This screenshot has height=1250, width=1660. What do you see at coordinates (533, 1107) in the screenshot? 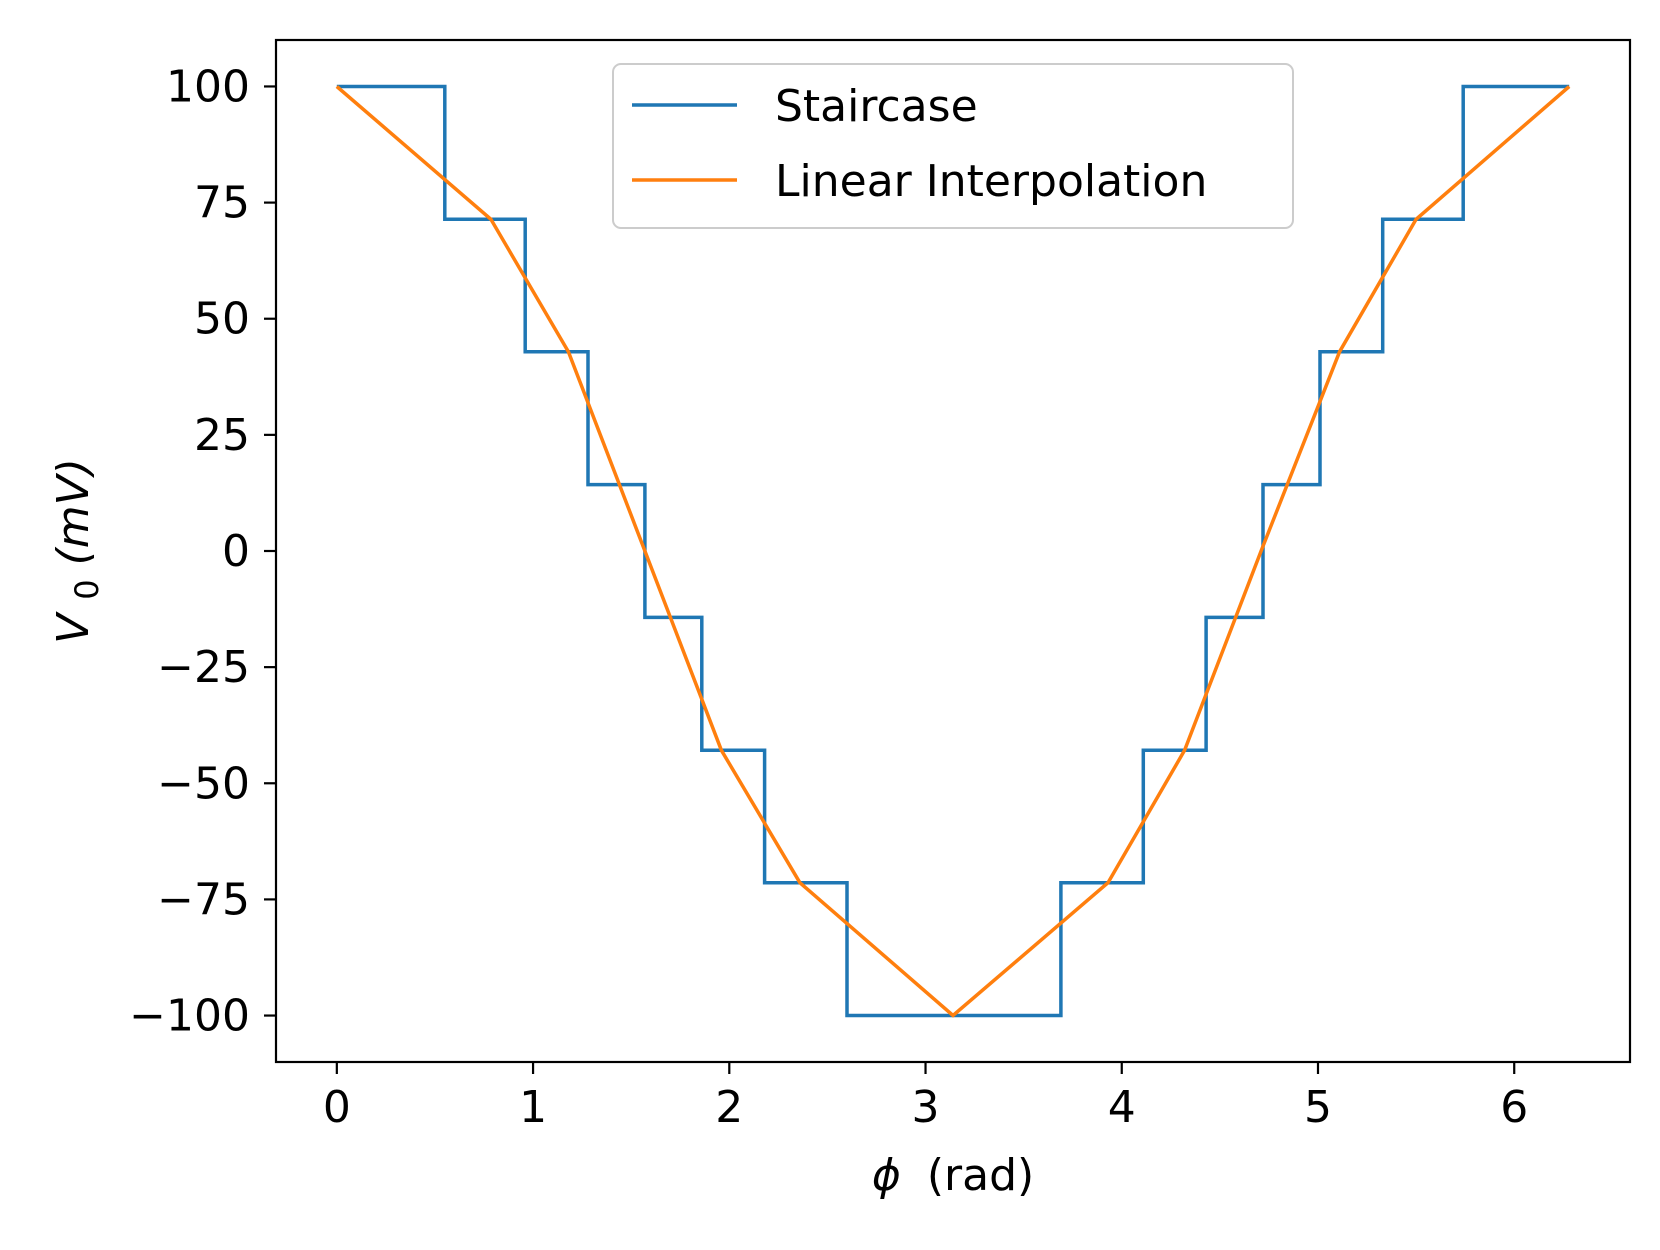
I see `x-tick-label: 1` at bounding box center [533, 1107].